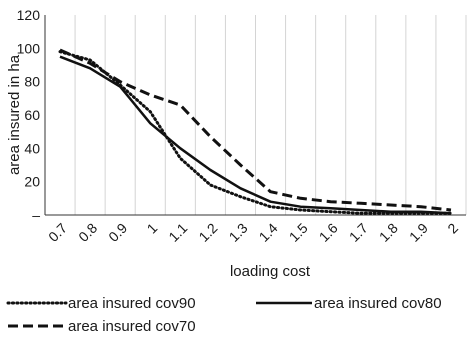 This screenshot has height=341, width=476. What do you see at coordinates (117, 232) in the screenshot?
I see `x-tick-label: 0.9` at bounding box center [117, 232].